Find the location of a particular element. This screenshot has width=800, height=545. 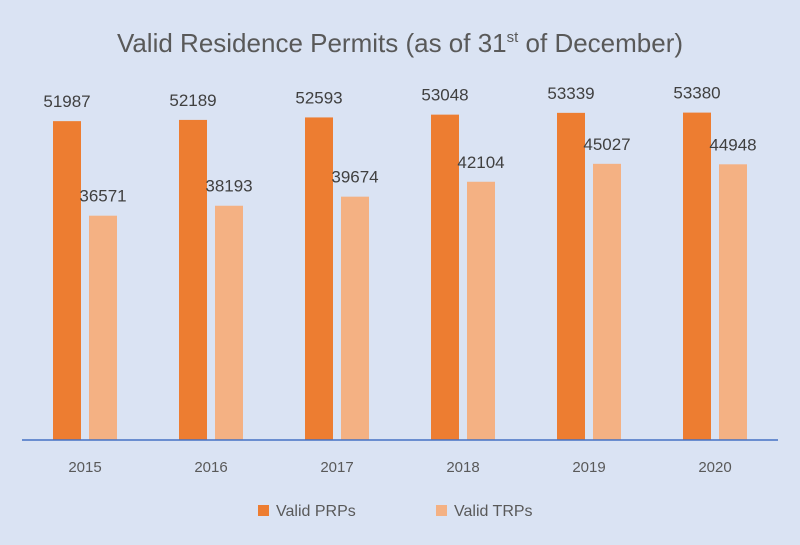

bar-valid-prps-2019 is located at coordinates (571, 276).